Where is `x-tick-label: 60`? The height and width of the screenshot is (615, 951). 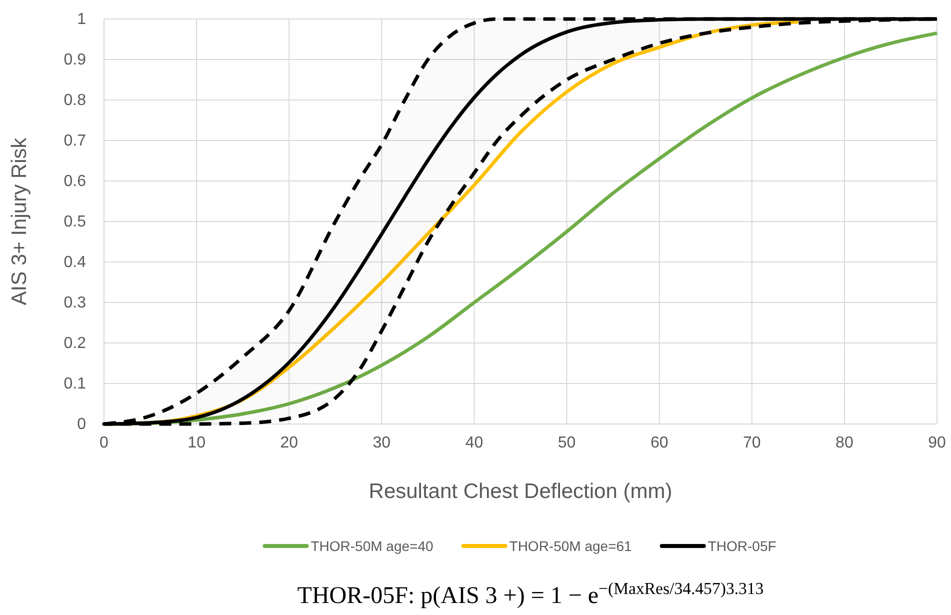
x-tick-label: 60 is located at coordinates (659, 443).